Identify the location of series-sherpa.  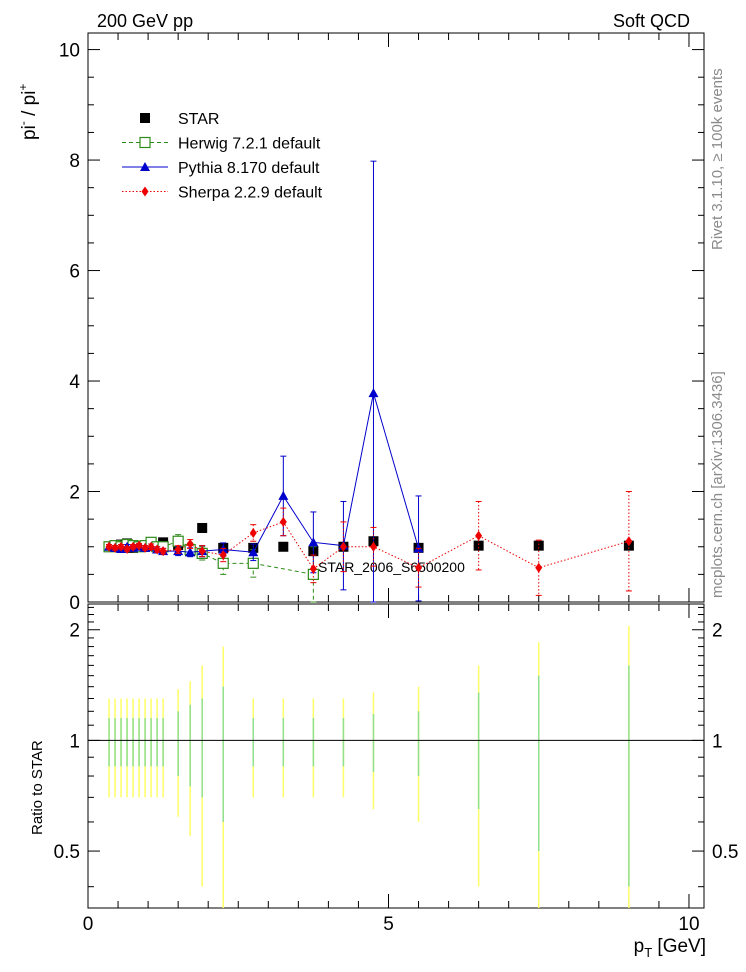
(369, 543).